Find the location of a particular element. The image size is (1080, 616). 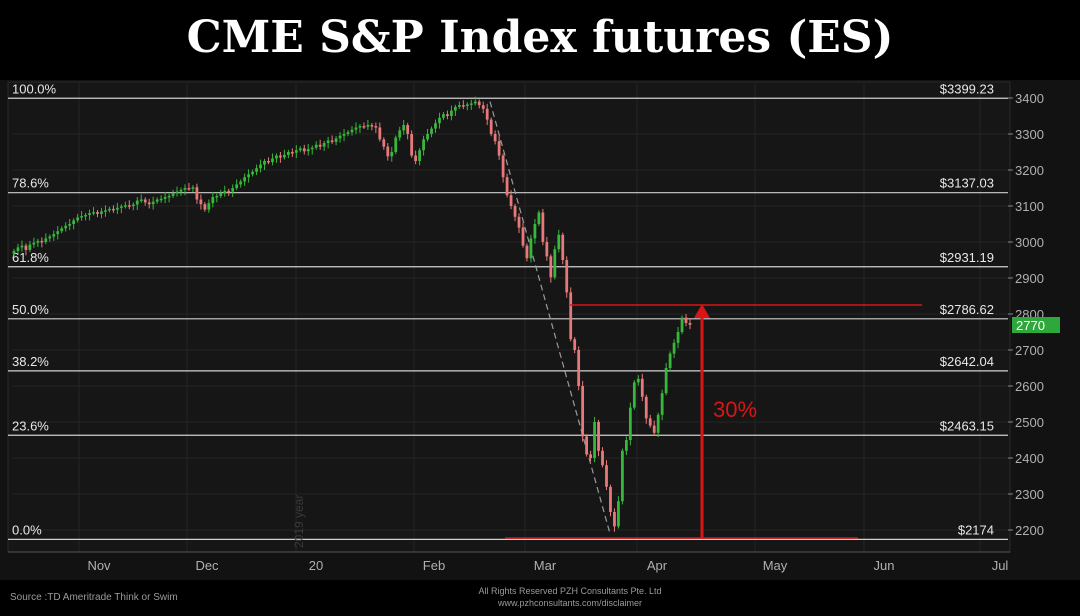

y-tick-label: 3400 is located at coordinates (1029, 98).